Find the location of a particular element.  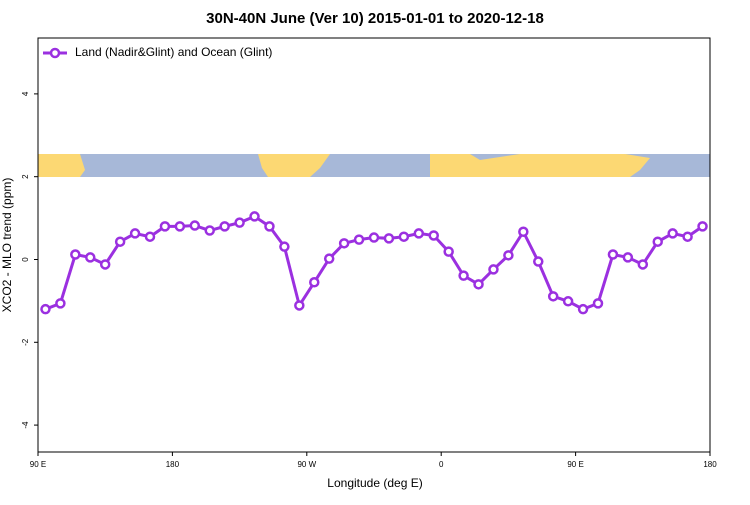

y-tick-label: 4 is located at coordinates (25, 93).